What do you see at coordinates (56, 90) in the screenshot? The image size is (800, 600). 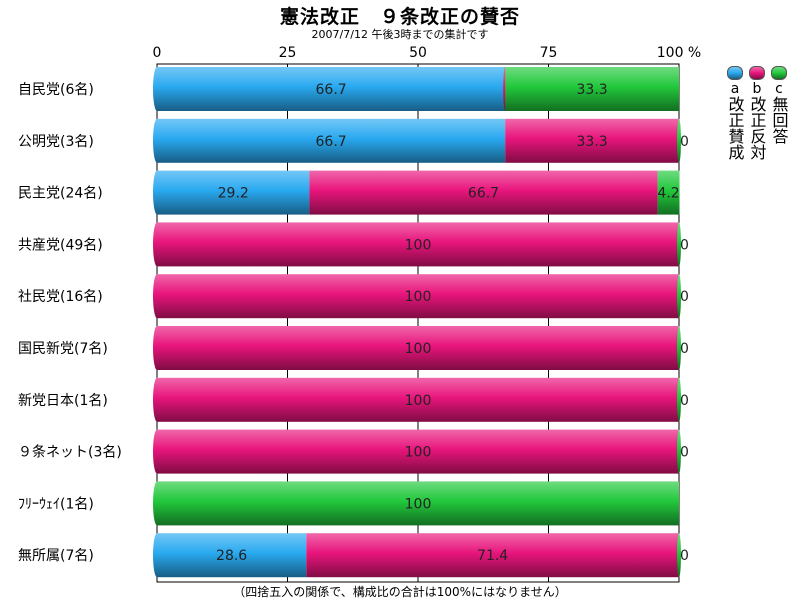 I see `category-label: 自民党(6名)` at bounding box center [56, 90].